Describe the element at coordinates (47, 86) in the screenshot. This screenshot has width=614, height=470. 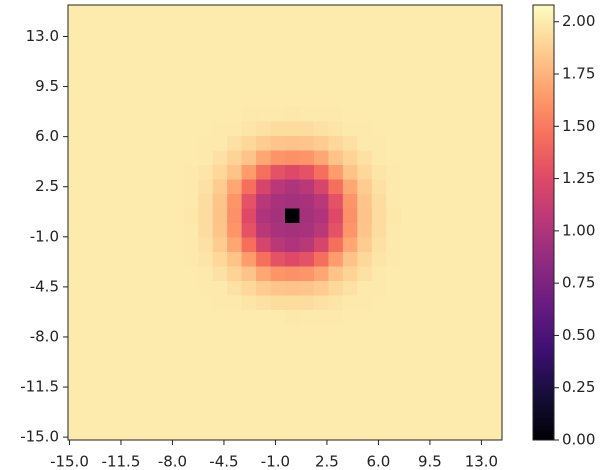
I see `y-tick-label: 9.5` at that location.